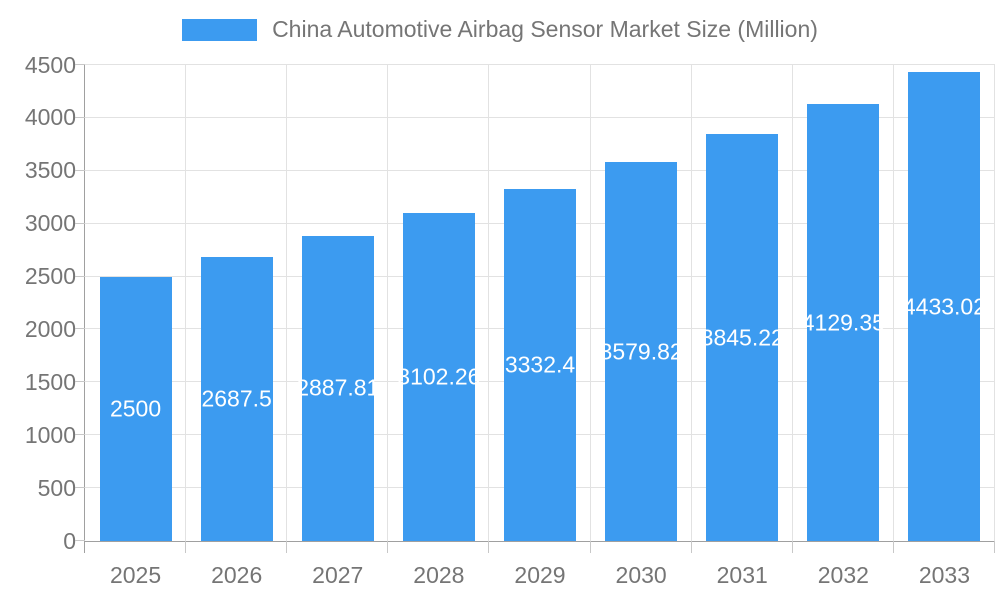 The image size is (1000, 600). I want to click on bar-value-label: 2500, so click(135, 408).